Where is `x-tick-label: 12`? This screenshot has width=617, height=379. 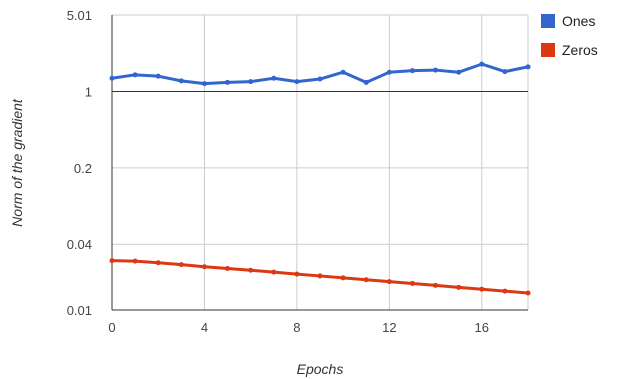 x-tick-label: 12 is located at coordinates (389, 327).